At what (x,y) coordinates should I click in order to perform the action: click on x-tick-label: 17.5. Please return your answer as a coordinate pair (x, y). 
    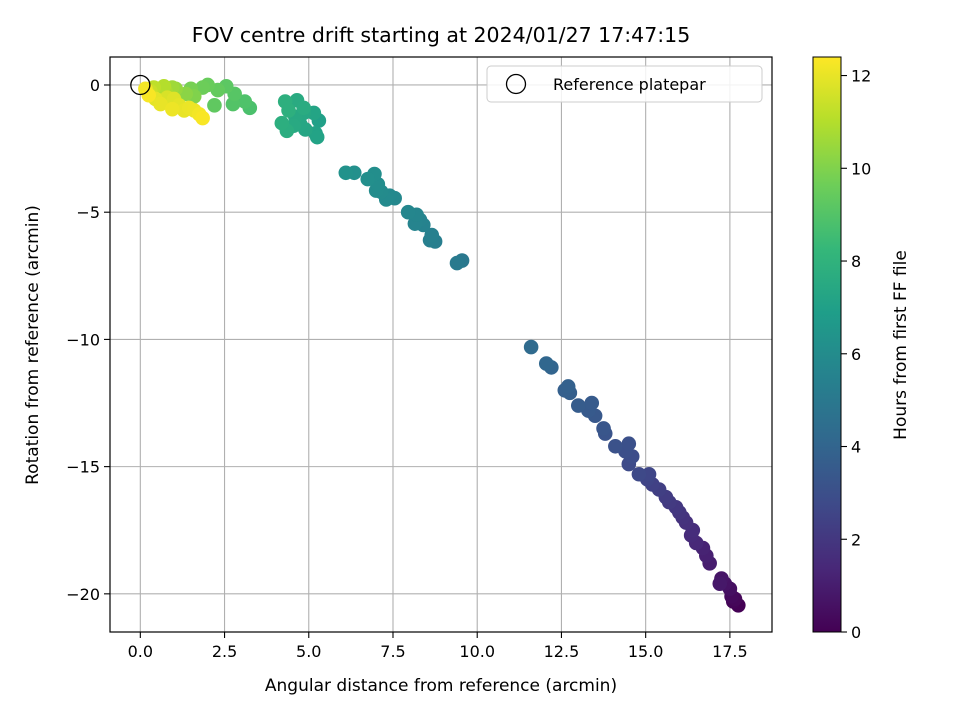
    Looking at the image, I should click on (730, 651).